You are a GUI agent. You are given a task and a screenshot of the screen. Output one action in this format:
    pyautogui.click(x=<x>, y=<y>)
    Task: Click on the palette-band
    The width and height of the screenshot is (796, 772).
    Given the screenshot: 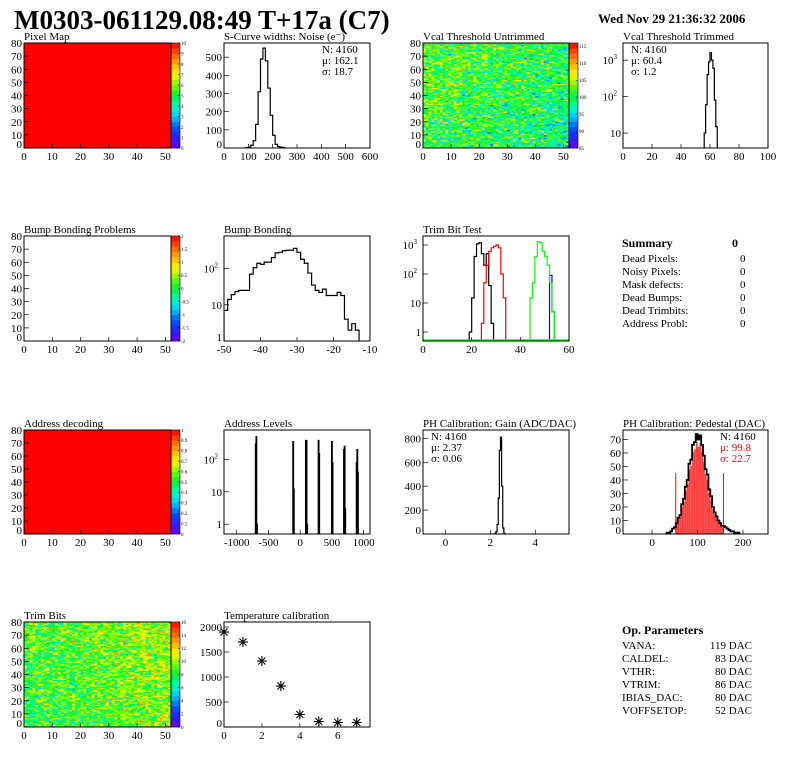 What is the action you would take?
    pyautogui.click(x=573, y=103)
    